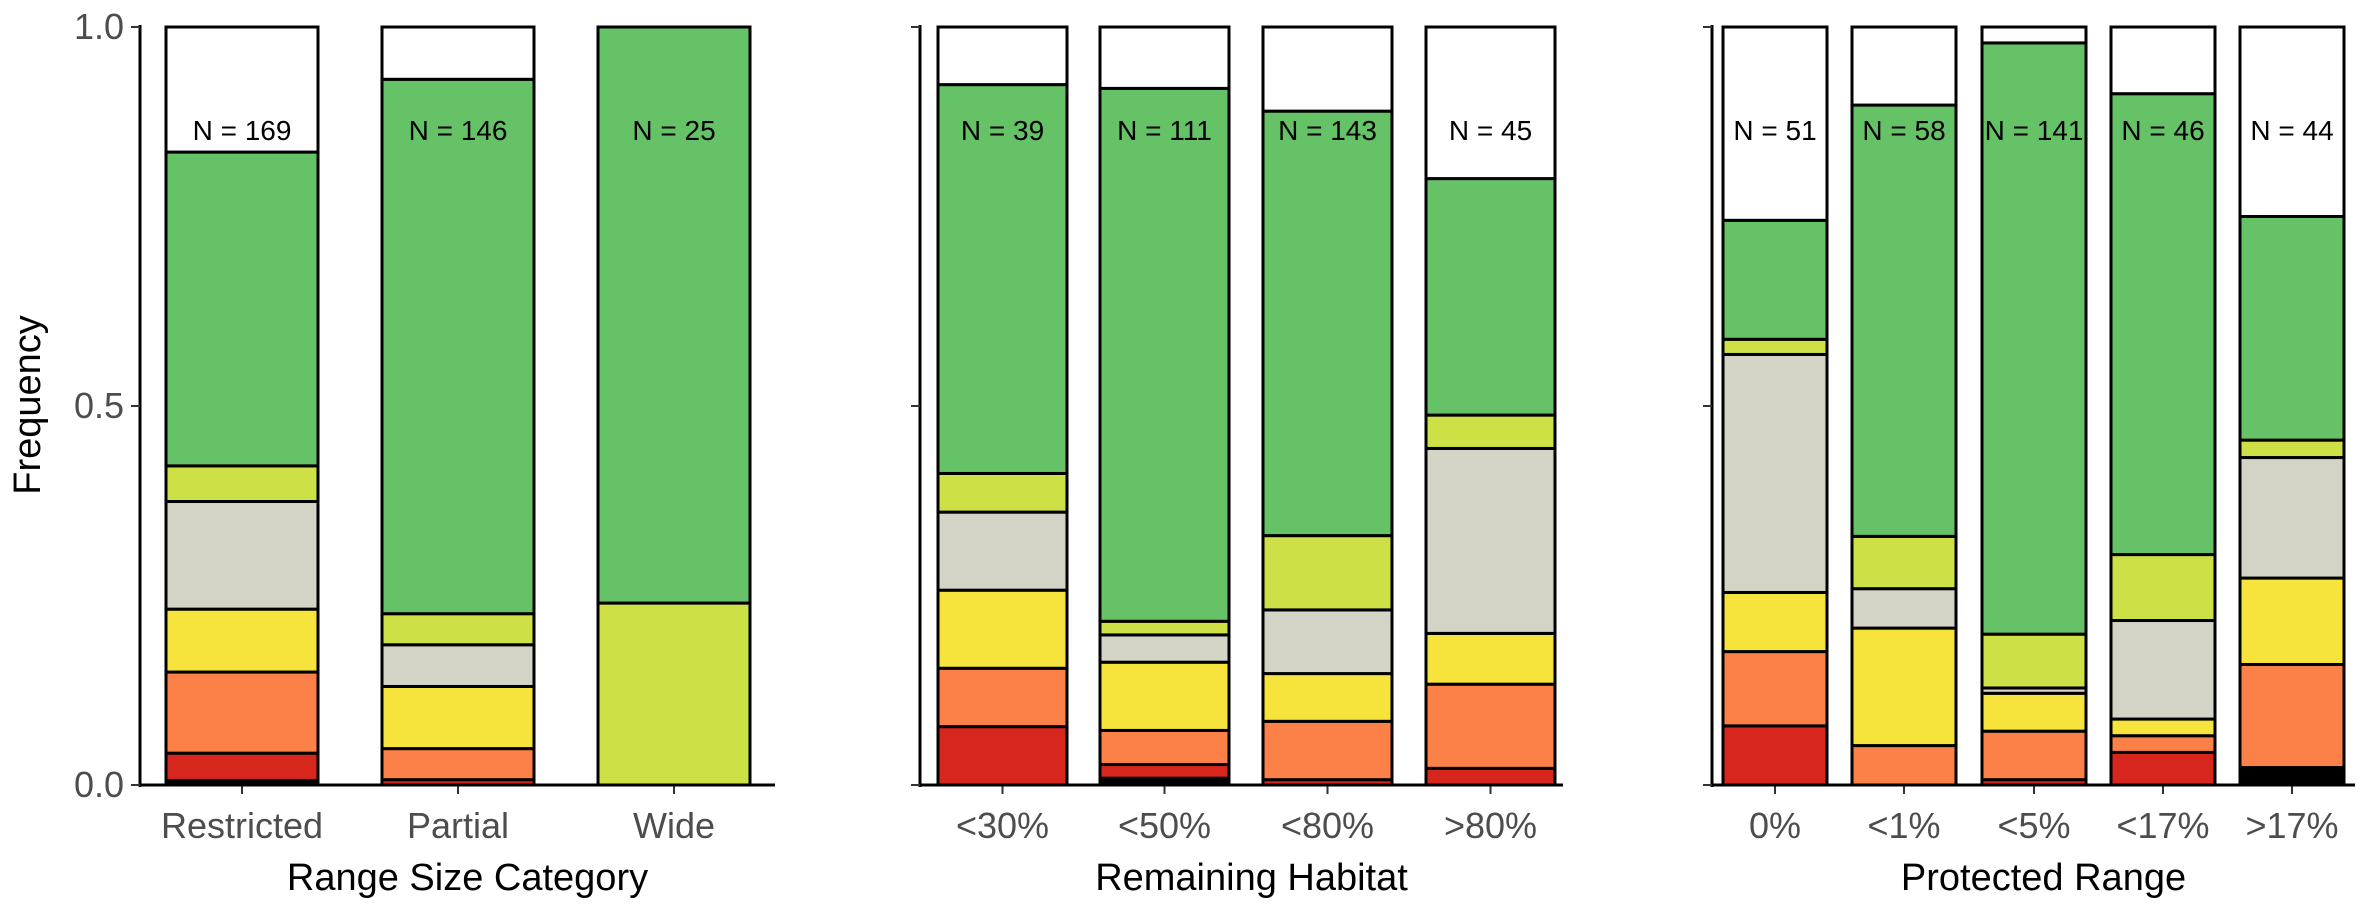 Image resolution: width=2362 pixels, height=921 pixels. Describe the element at coordinates (1327, 825) in the screenshot. I see `x-tick-label: <80%` at that location.